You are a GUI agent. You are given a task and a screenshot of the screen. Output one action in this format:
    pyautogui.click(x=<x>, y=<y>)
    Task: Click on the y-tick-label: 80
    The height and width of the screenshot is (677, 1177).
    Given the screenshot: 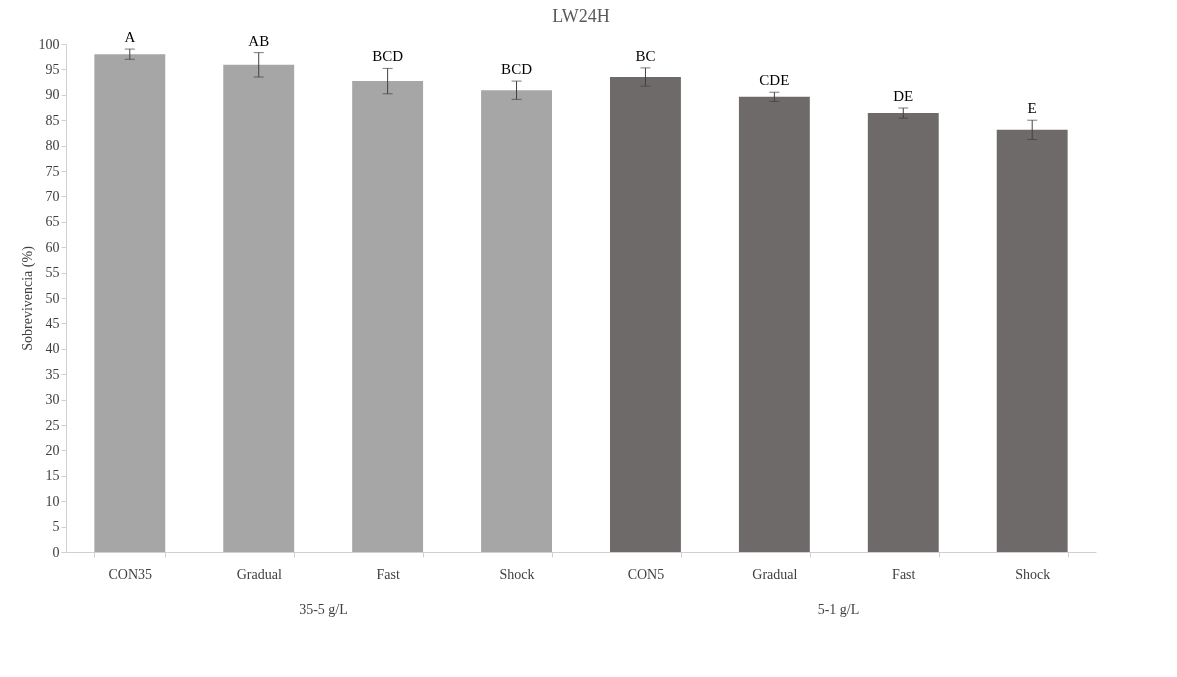 What is the action you would take?
    pyautogui.click(x=52, y=146)
    